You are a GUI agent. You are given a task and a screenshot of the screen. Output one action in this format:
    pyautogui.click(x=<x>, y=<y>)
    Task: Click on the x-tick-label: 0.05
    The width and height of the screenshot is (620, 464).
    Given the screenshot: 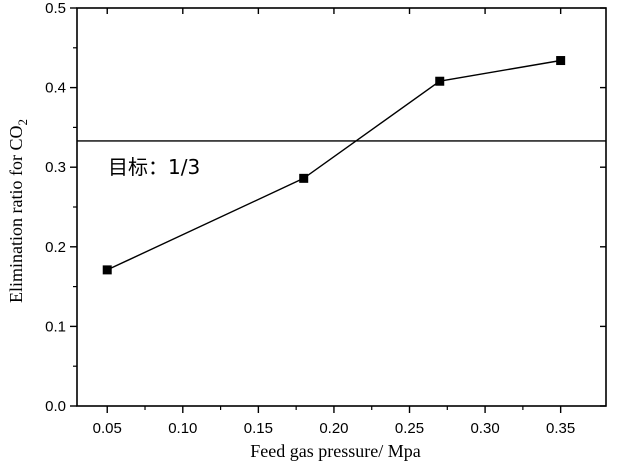 What is the action you would take?
    pyautogui.click(x=107, y=428)
    